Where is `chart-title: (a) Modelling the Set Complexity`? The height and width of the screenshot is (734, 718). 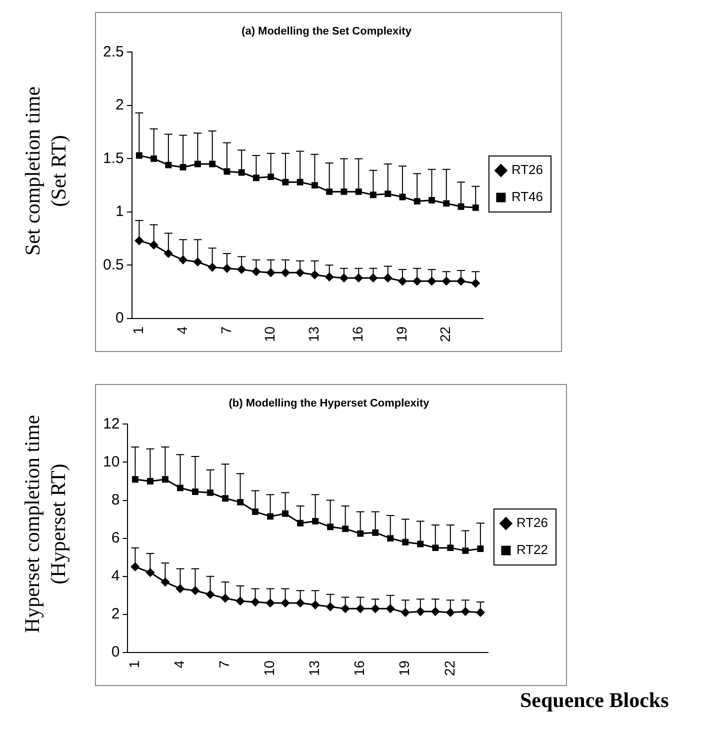 chart-title: (a) Modelling the Set Complexity is located at coordinates (327, 32).